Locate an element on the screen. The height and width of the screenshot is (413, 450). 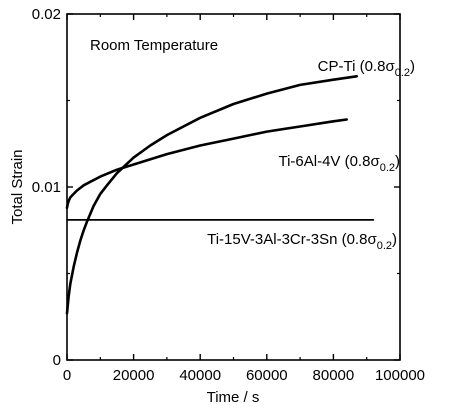
y-tick-label: 0.02 is located at coordinates (46, 14).